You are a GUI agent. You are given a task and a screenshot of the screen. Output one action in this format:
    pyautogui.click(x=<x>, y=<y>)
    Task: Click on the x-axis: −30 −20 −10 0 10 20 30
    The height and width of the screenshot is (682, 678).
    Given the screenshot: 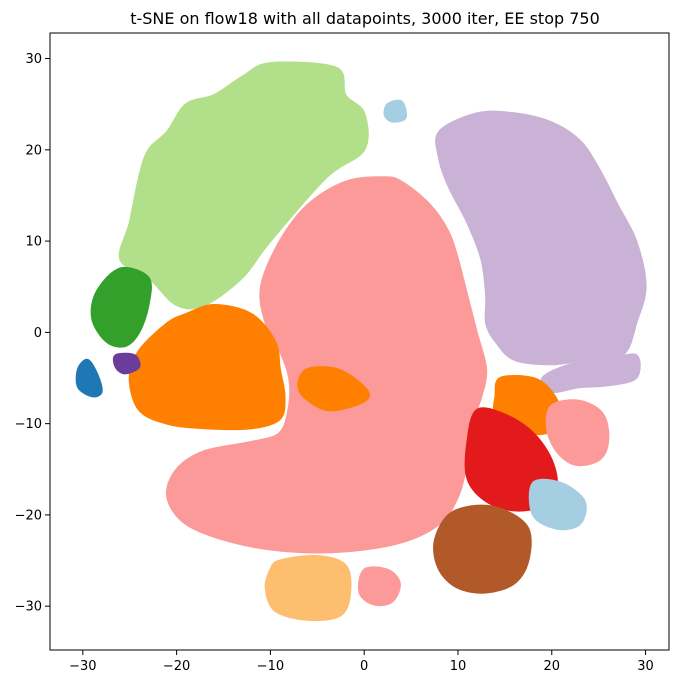 What is the action you would take?
    pyautogui.click(x=361, y=662)
    